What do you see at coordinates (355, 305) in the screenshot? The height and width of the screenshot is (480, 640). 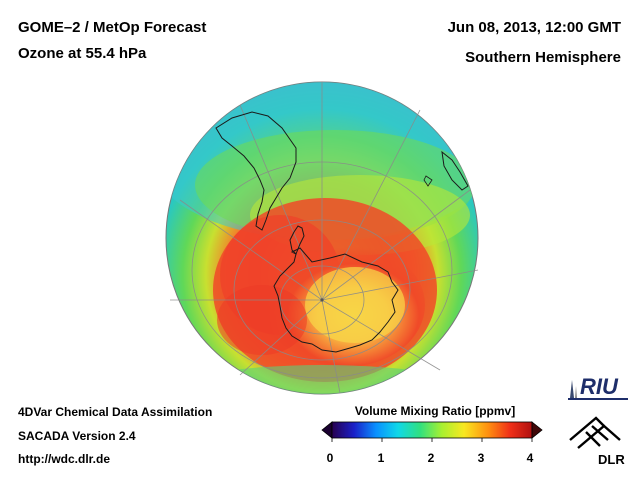 I see `ozone-core-bright` at bounding box center [355, 305].